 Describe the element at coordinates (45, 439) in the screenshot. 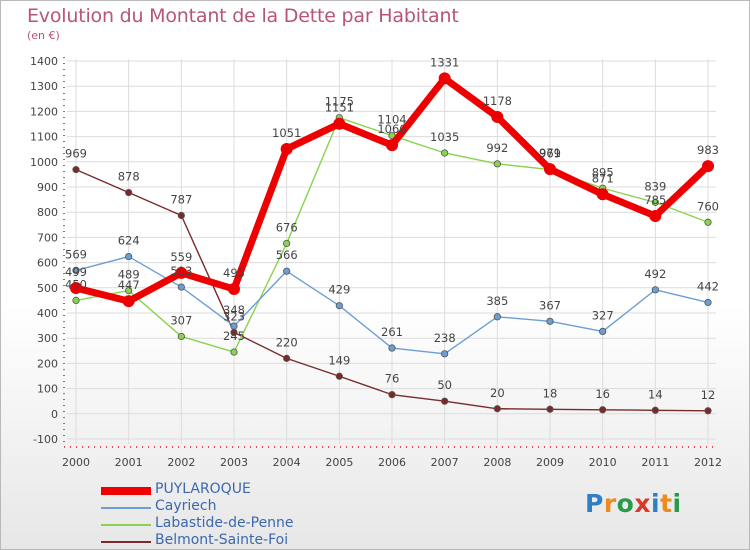

I see `y-tick-label: -100` at that location.